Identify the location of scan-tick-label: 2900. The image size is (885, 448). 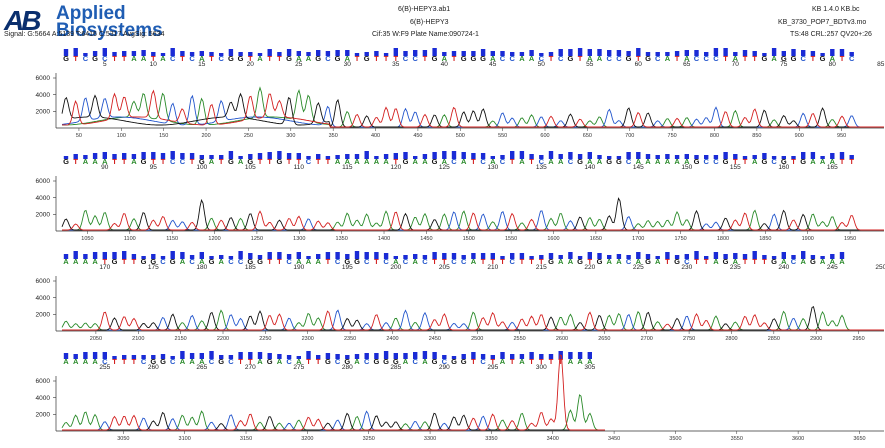
(816, 339).